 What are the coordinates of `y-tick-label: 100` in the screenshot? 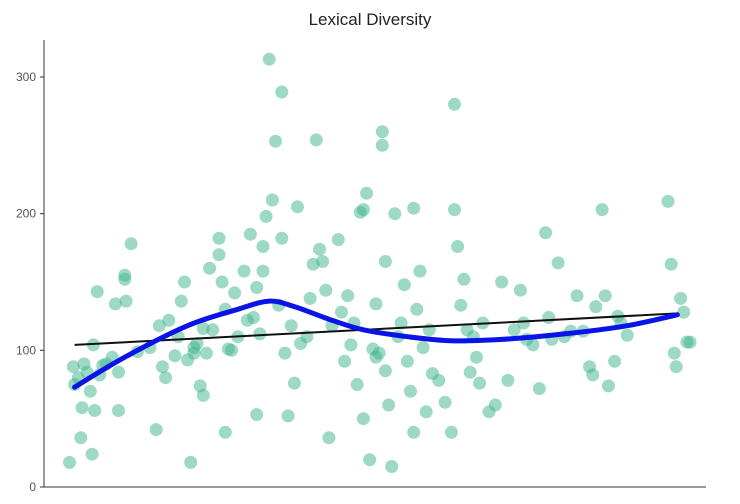 It's located at (26, 350).